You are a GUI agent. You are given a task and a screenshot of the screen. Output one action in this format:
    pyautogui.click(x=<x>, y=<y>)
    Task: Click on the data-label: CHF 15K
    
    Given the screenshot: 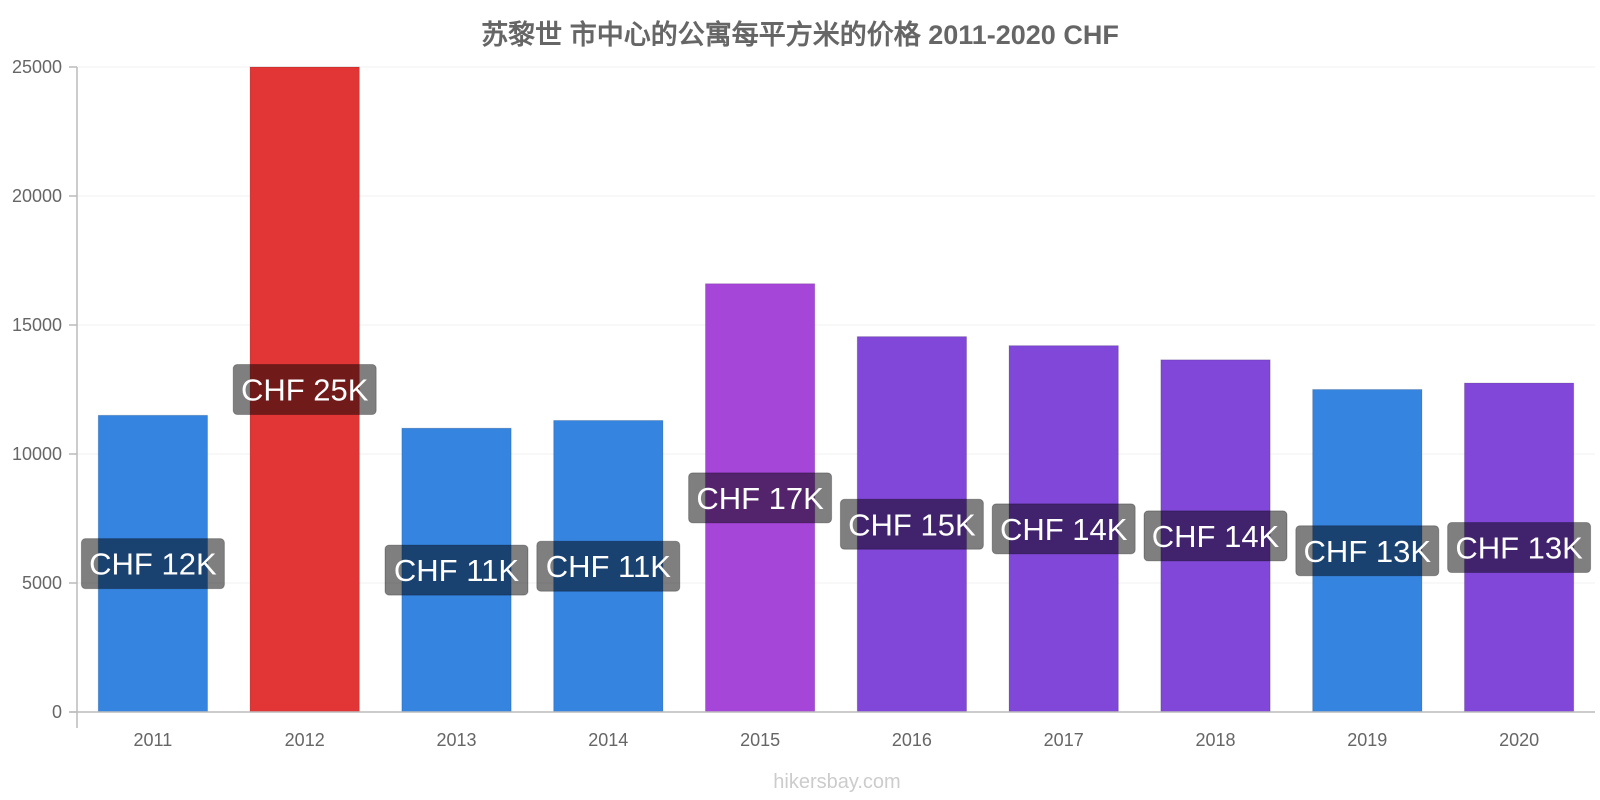 What is the action you would take?
    pyautogui.click(x=912, y=524)
    